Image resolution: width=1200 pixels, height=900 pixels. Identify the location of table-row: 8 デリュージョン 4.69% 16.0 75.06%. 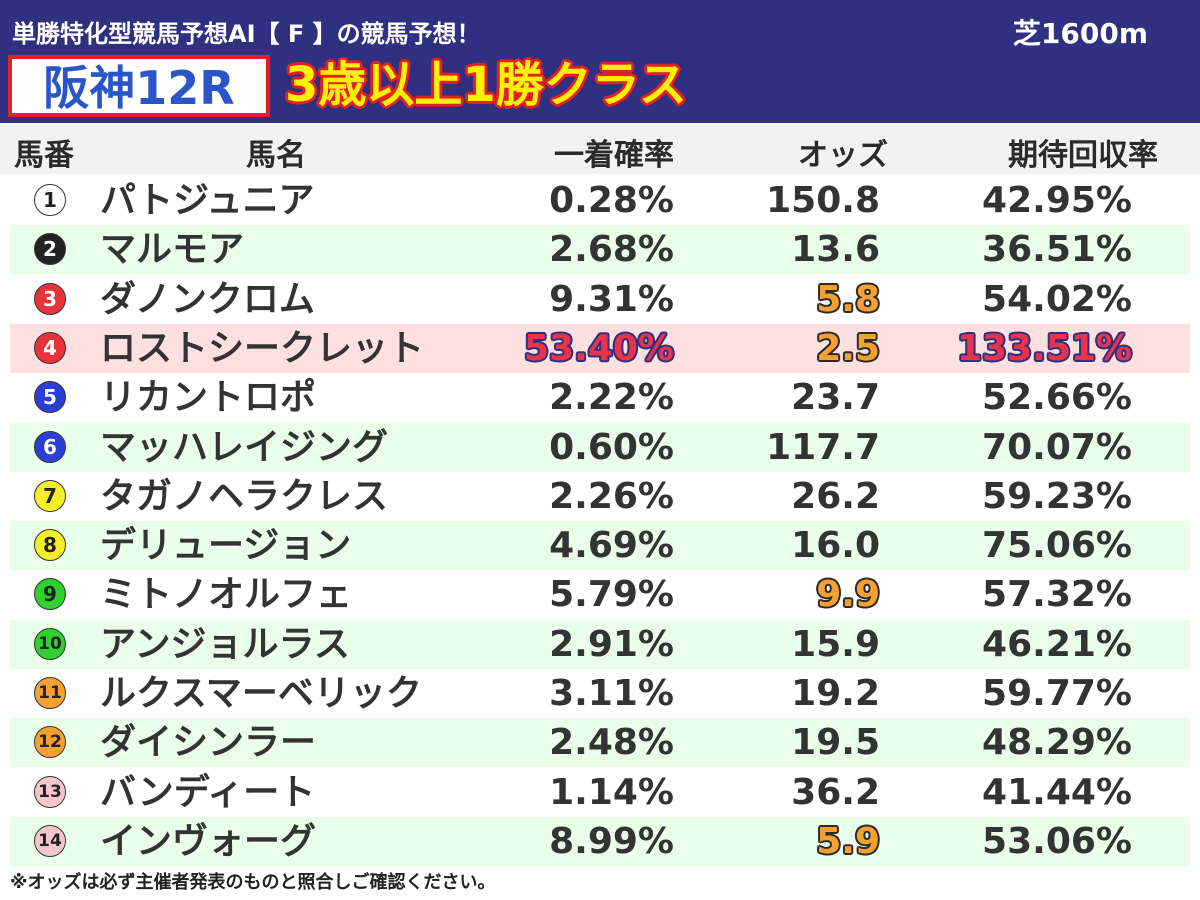
(600, 545).